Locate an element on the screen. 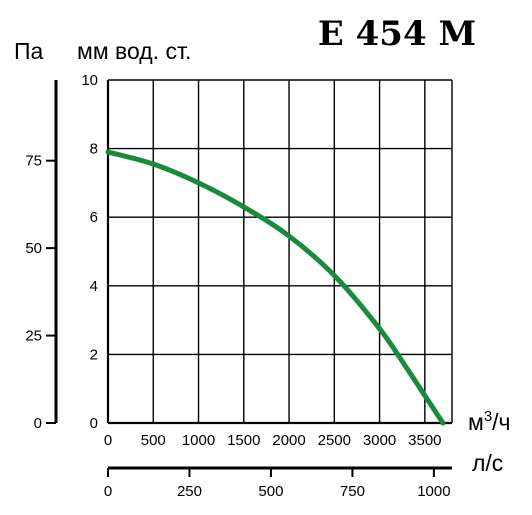 The width and height of the screenshot is (532, 515). x-ls-tick-label: 500 is located at coordinates (270, 491).